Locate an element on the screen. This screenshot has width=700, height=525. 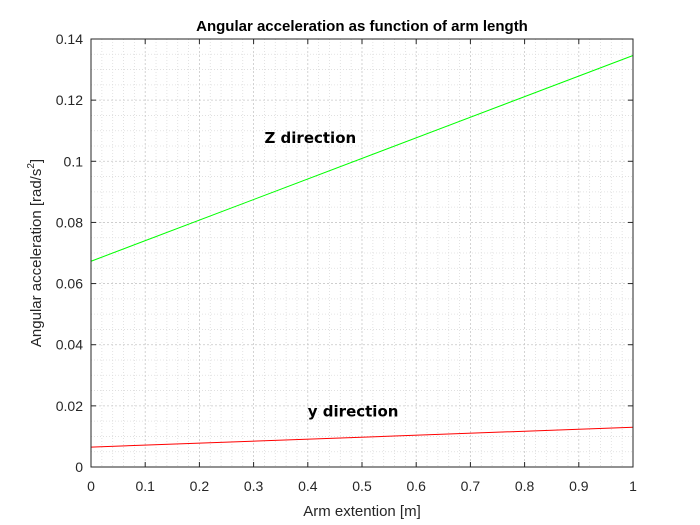
x-tick-label: 0.4 is located at coordinates (308, 486).